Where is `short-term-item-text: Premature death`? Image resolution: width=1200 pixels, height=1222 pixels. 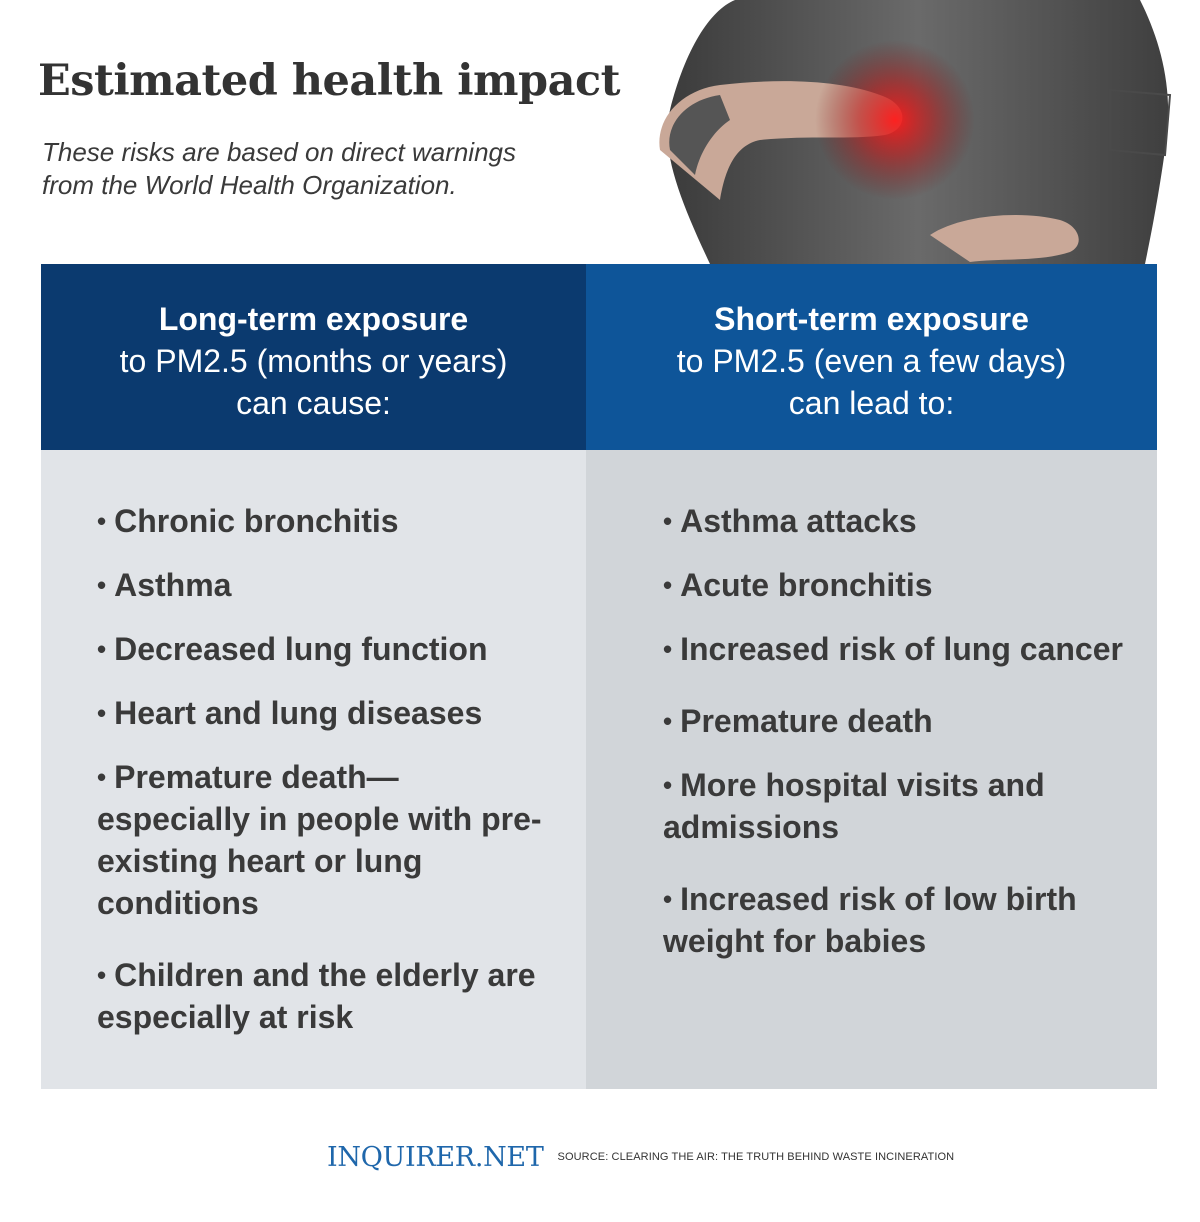 short-term-item-text: Premature death is located at coordinates (806, 721).